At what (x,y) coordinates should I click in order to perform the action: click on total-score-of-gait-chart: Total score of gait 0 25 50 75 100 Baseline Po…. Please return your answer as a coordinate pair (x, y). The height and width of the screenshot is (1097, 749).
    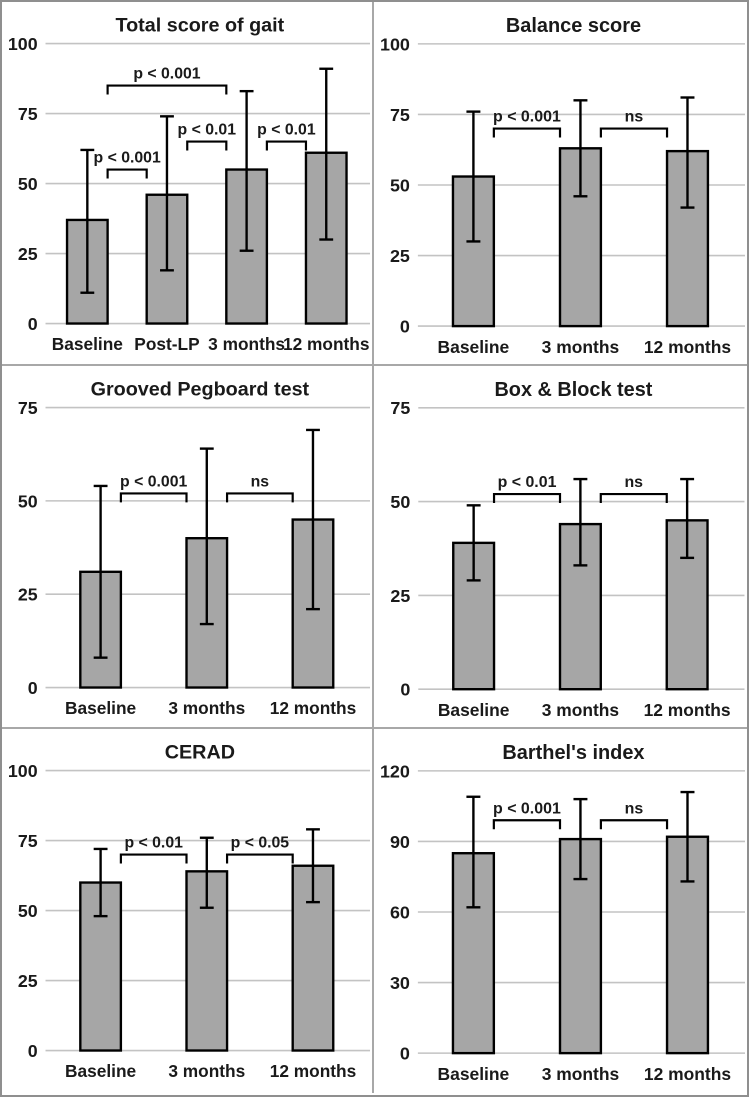
    Looking at the image, I should click on (189, 184).